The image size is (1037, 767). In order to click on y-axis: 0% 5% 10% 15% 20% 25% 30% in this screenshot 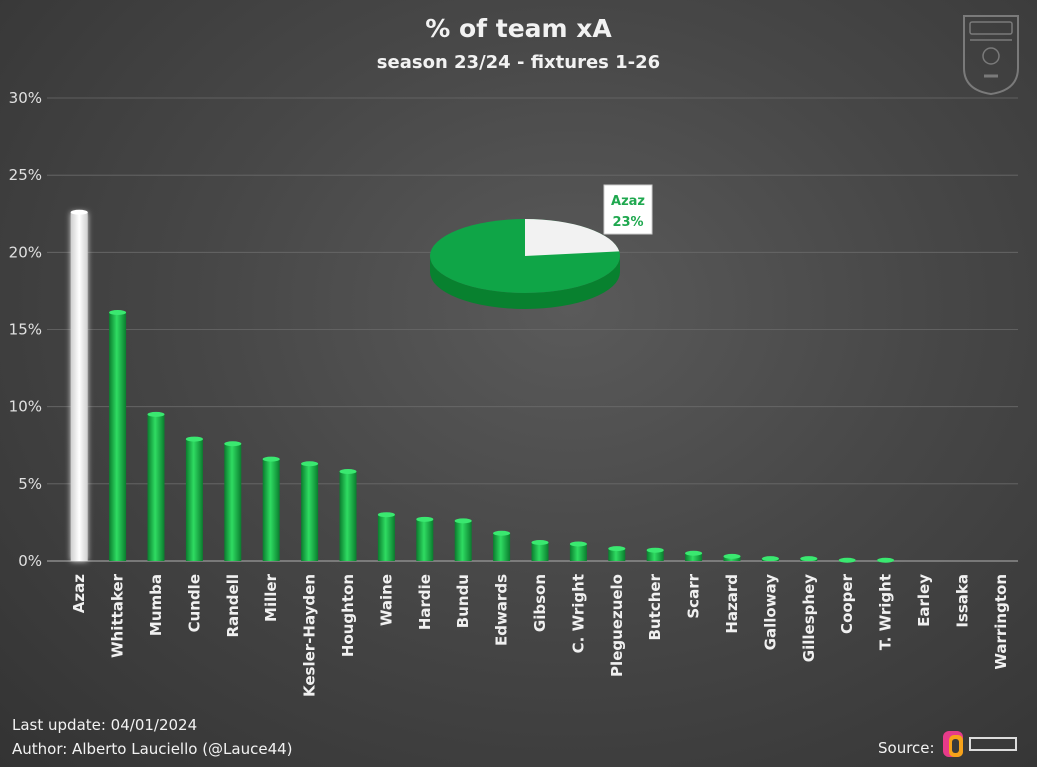, I will do `click(25, 329)`.